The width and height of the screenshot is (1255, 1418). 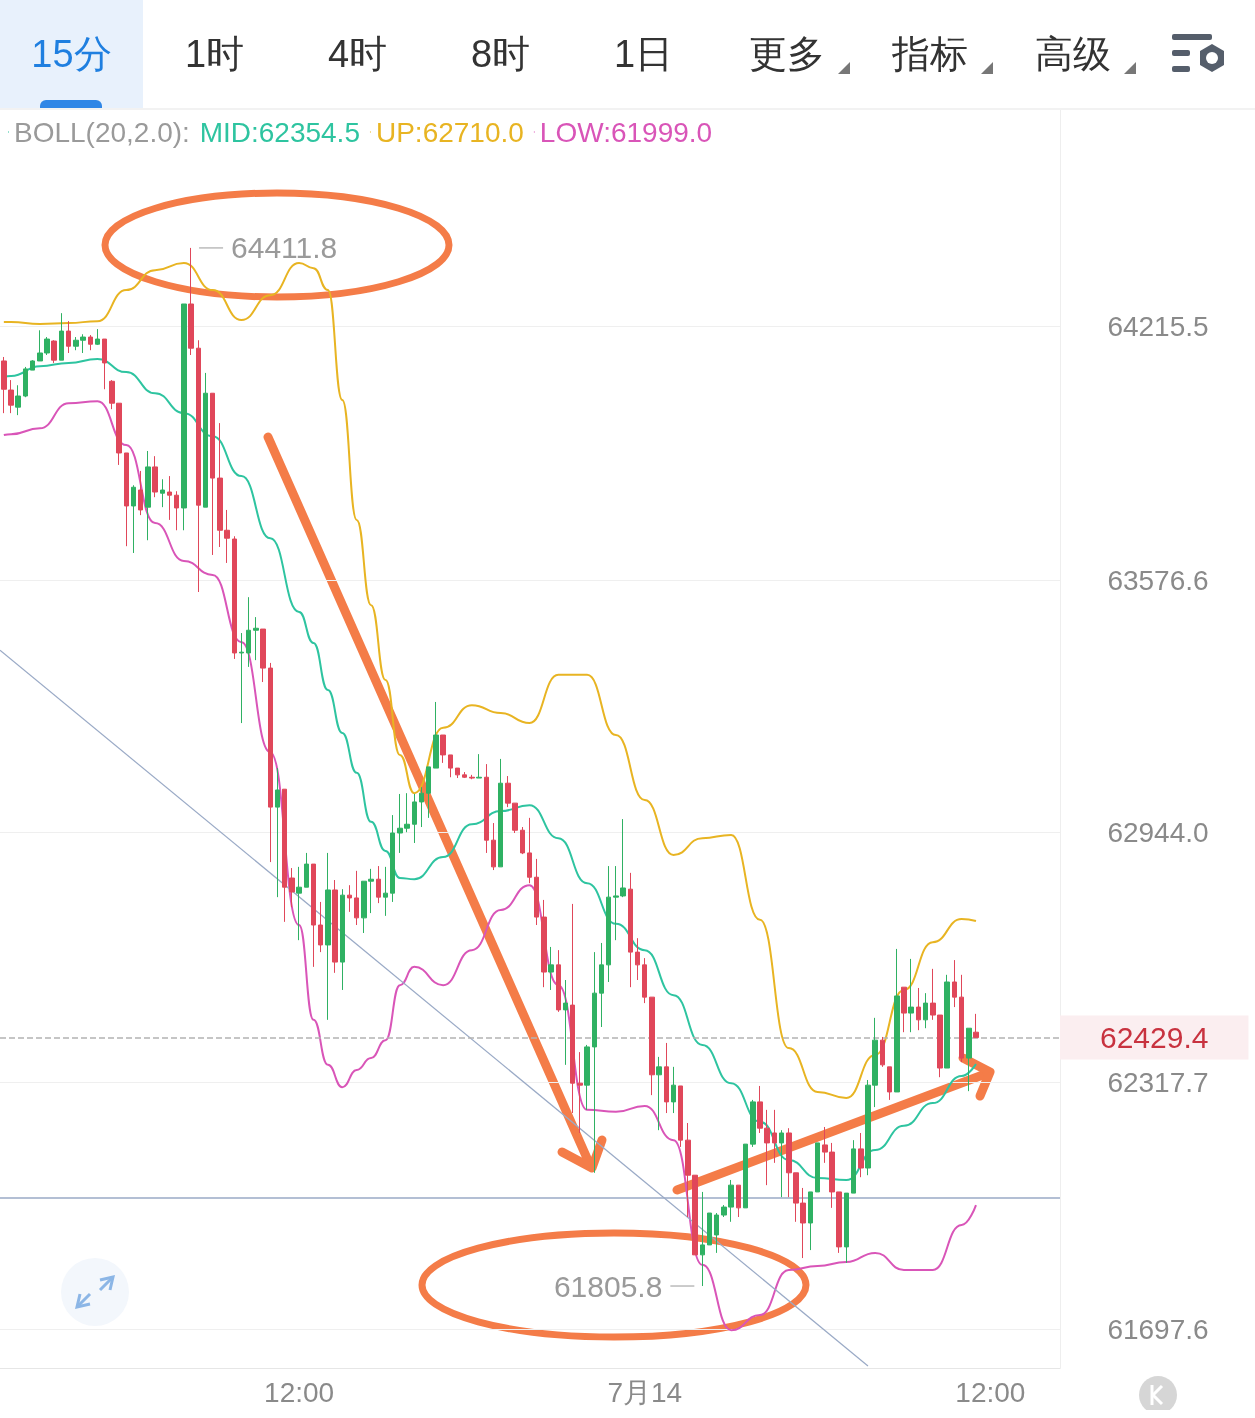 I want to click on text: 高级, so click(x=1072, y=54).